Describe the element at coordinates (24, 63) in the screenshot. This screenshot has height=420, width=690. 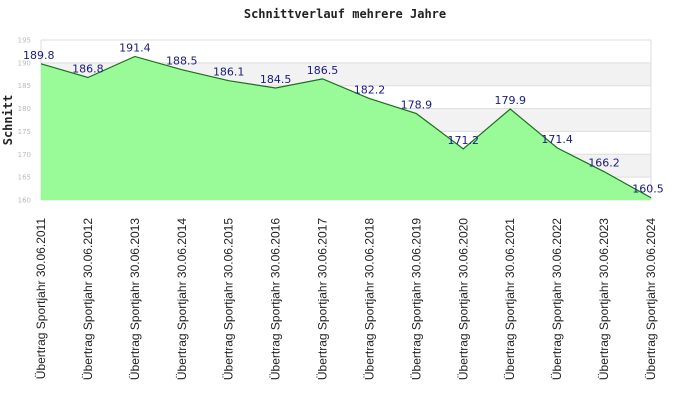
I see `y-tick-label: 190` at that location.